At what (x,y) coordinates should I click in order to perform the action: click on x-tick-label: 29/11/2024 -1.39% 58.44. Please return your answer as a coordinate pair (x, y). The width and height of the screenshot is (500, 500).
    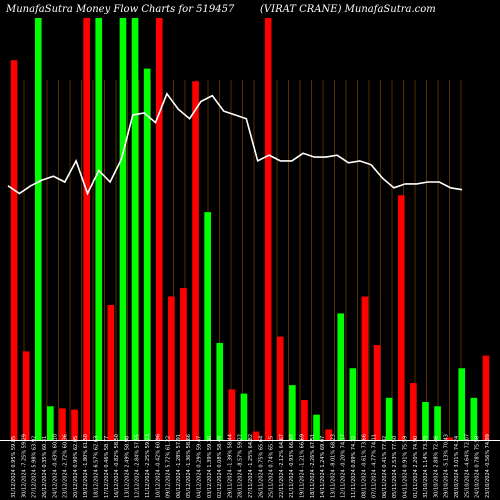
    Looking at the image, I should click on (230, 466).